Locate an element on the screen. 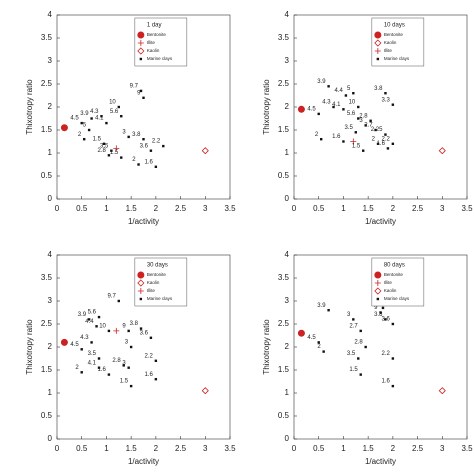 This screenshot has height=474, width=474. point-label: 3.6 is located at coordinates (144, 146).